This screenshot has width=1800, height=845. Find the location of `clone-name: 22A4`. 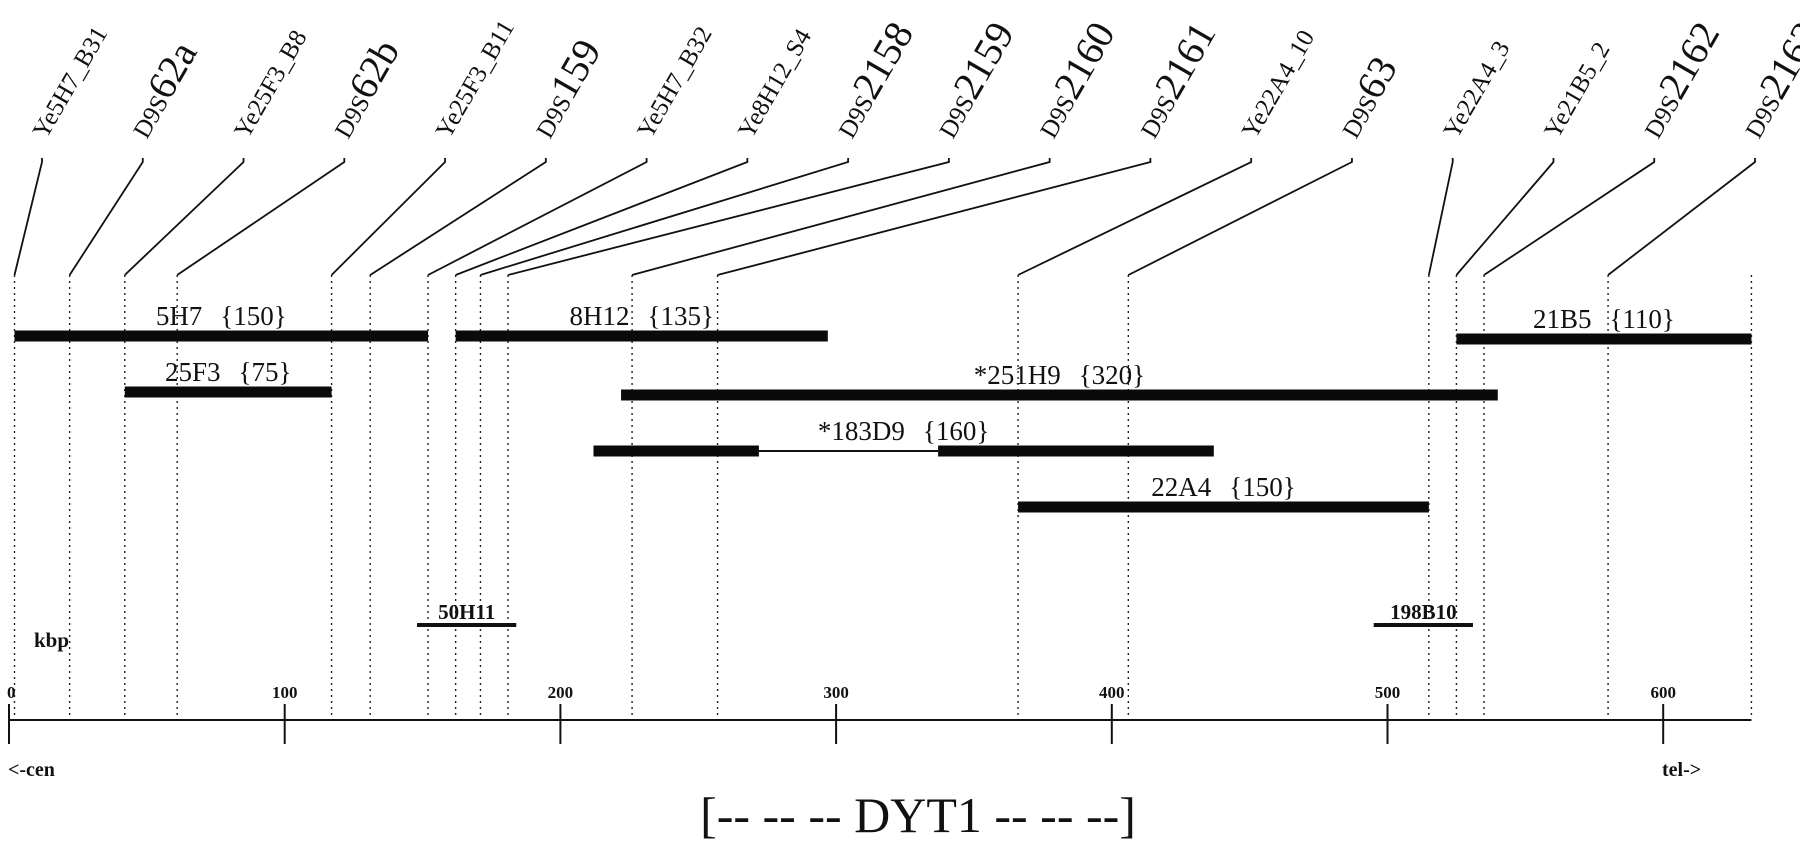

clone-name: 22A4 is located at coordinates (1181, 487).